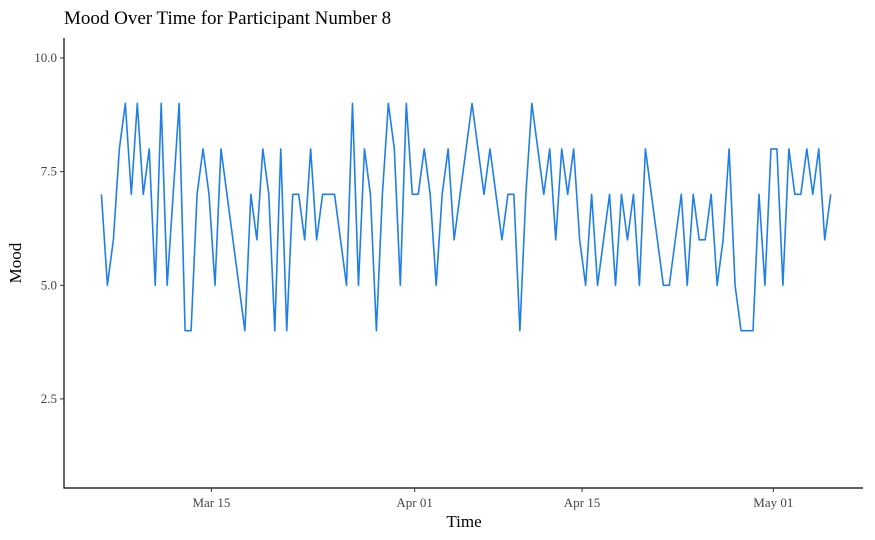 The height and width of the screenshot is (540, 875). What do you see at coordinates (49, 171) in the screenshot?
I see `y-tick-label: 7.5` at bounding box center [49, 171].